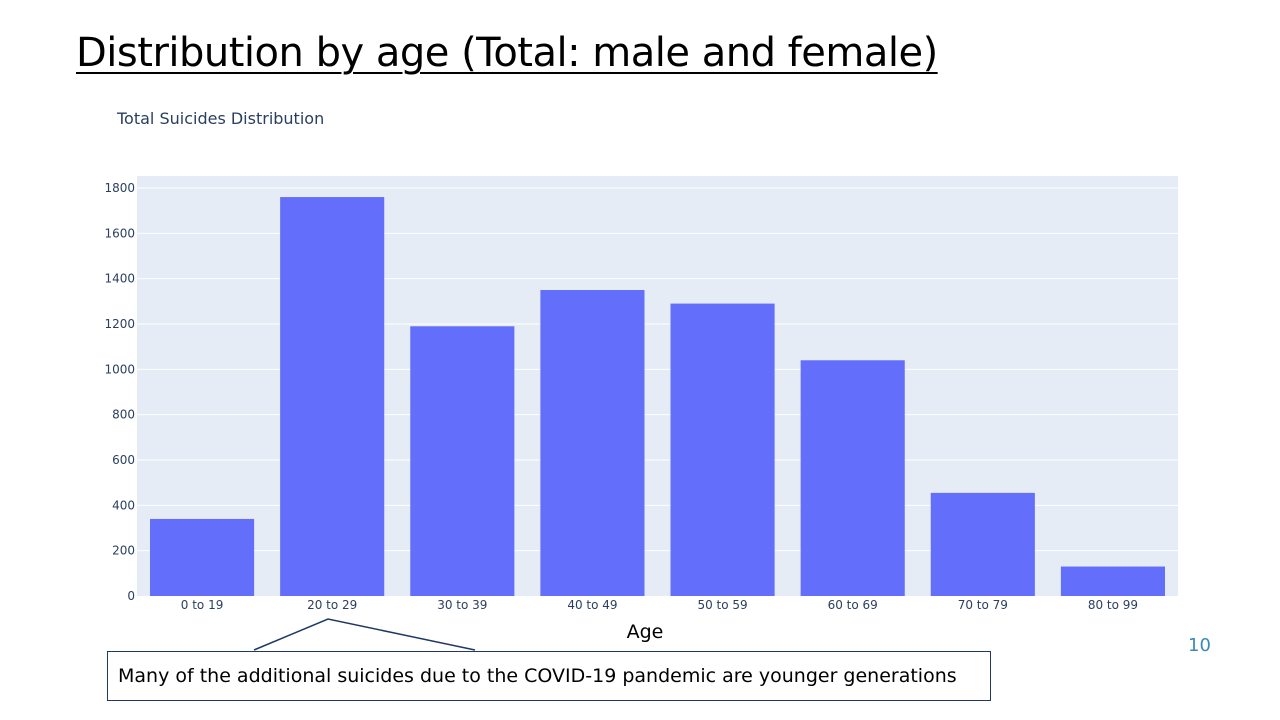 The image size is (1280, 720). I want to click on y-tick-label: 1600, so click(119, 233).